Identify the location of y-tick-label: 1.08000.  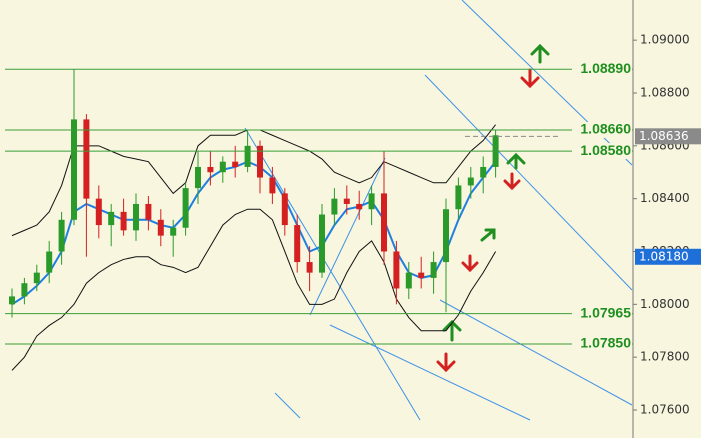
(665, 304).